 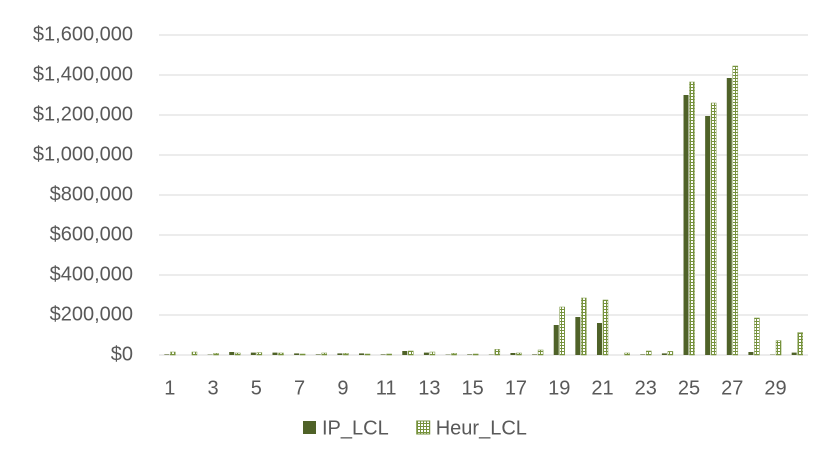 What do you see at coordinates (122, 354) in the screenshot?
I see `y-tick-label: $0` at bounding box center [122, 354].